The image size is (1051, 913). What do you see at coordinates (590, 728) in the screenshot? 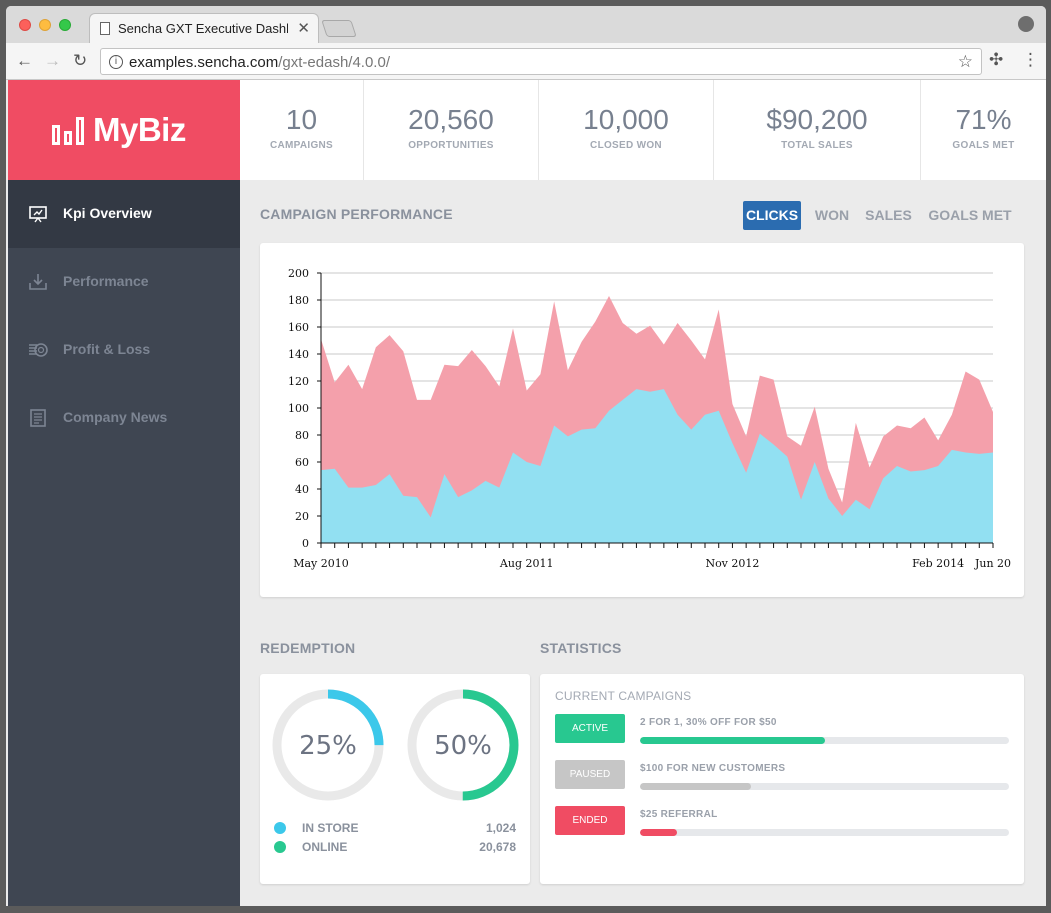
I see `status-badge: ACTIVE` at bounding box center [590, 728].